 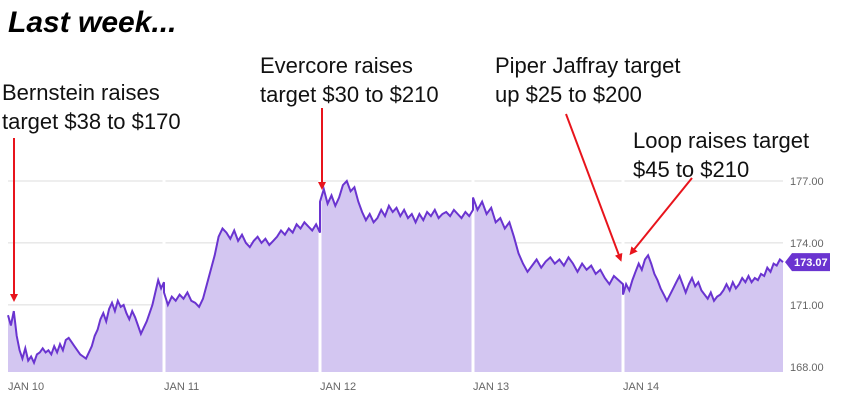 I want to click on x-tick-label: JAN 10, so click(x=26, y=387).